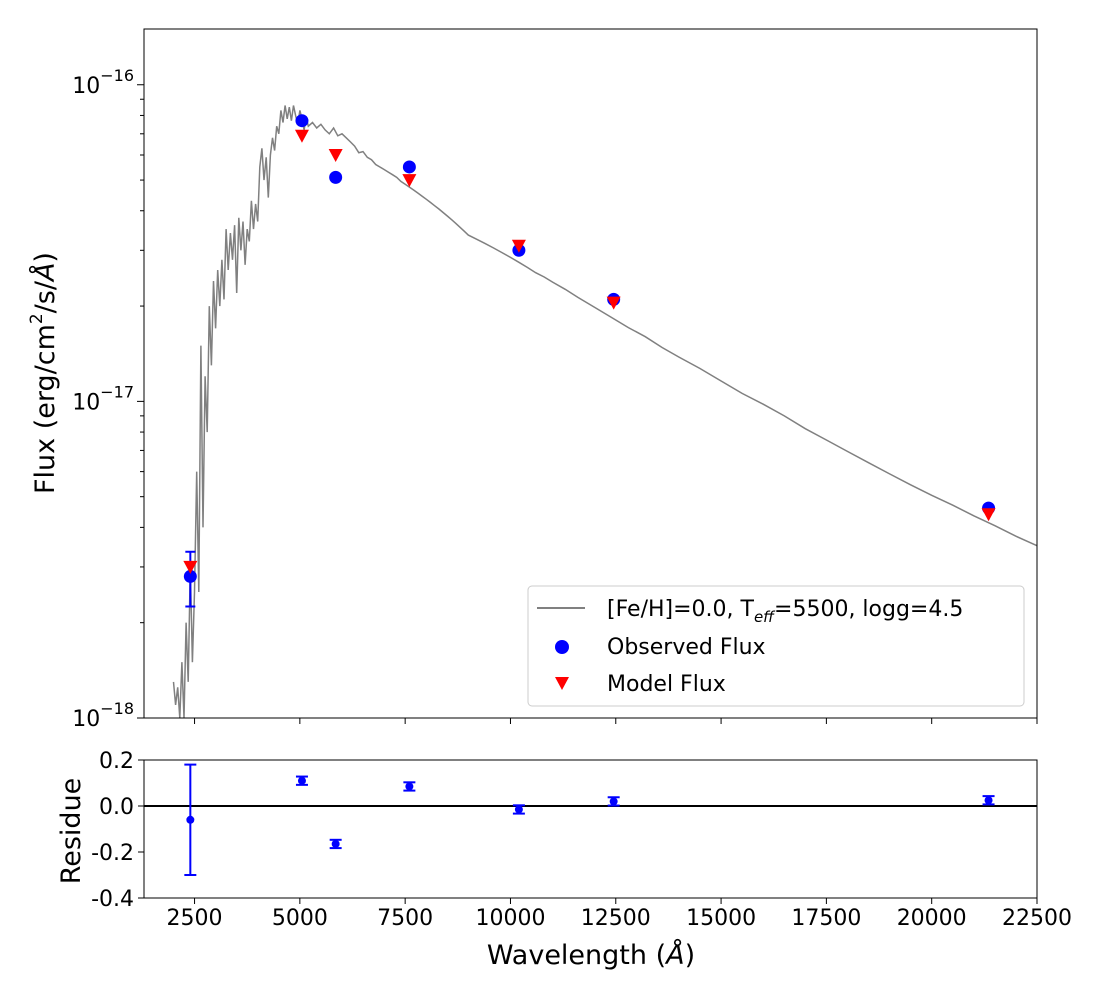 The image size is (1097, 981). Describe the element at coordinates (116, 807) in the screenshot. I see `residual-y-tick-label: 0.0` at that location.